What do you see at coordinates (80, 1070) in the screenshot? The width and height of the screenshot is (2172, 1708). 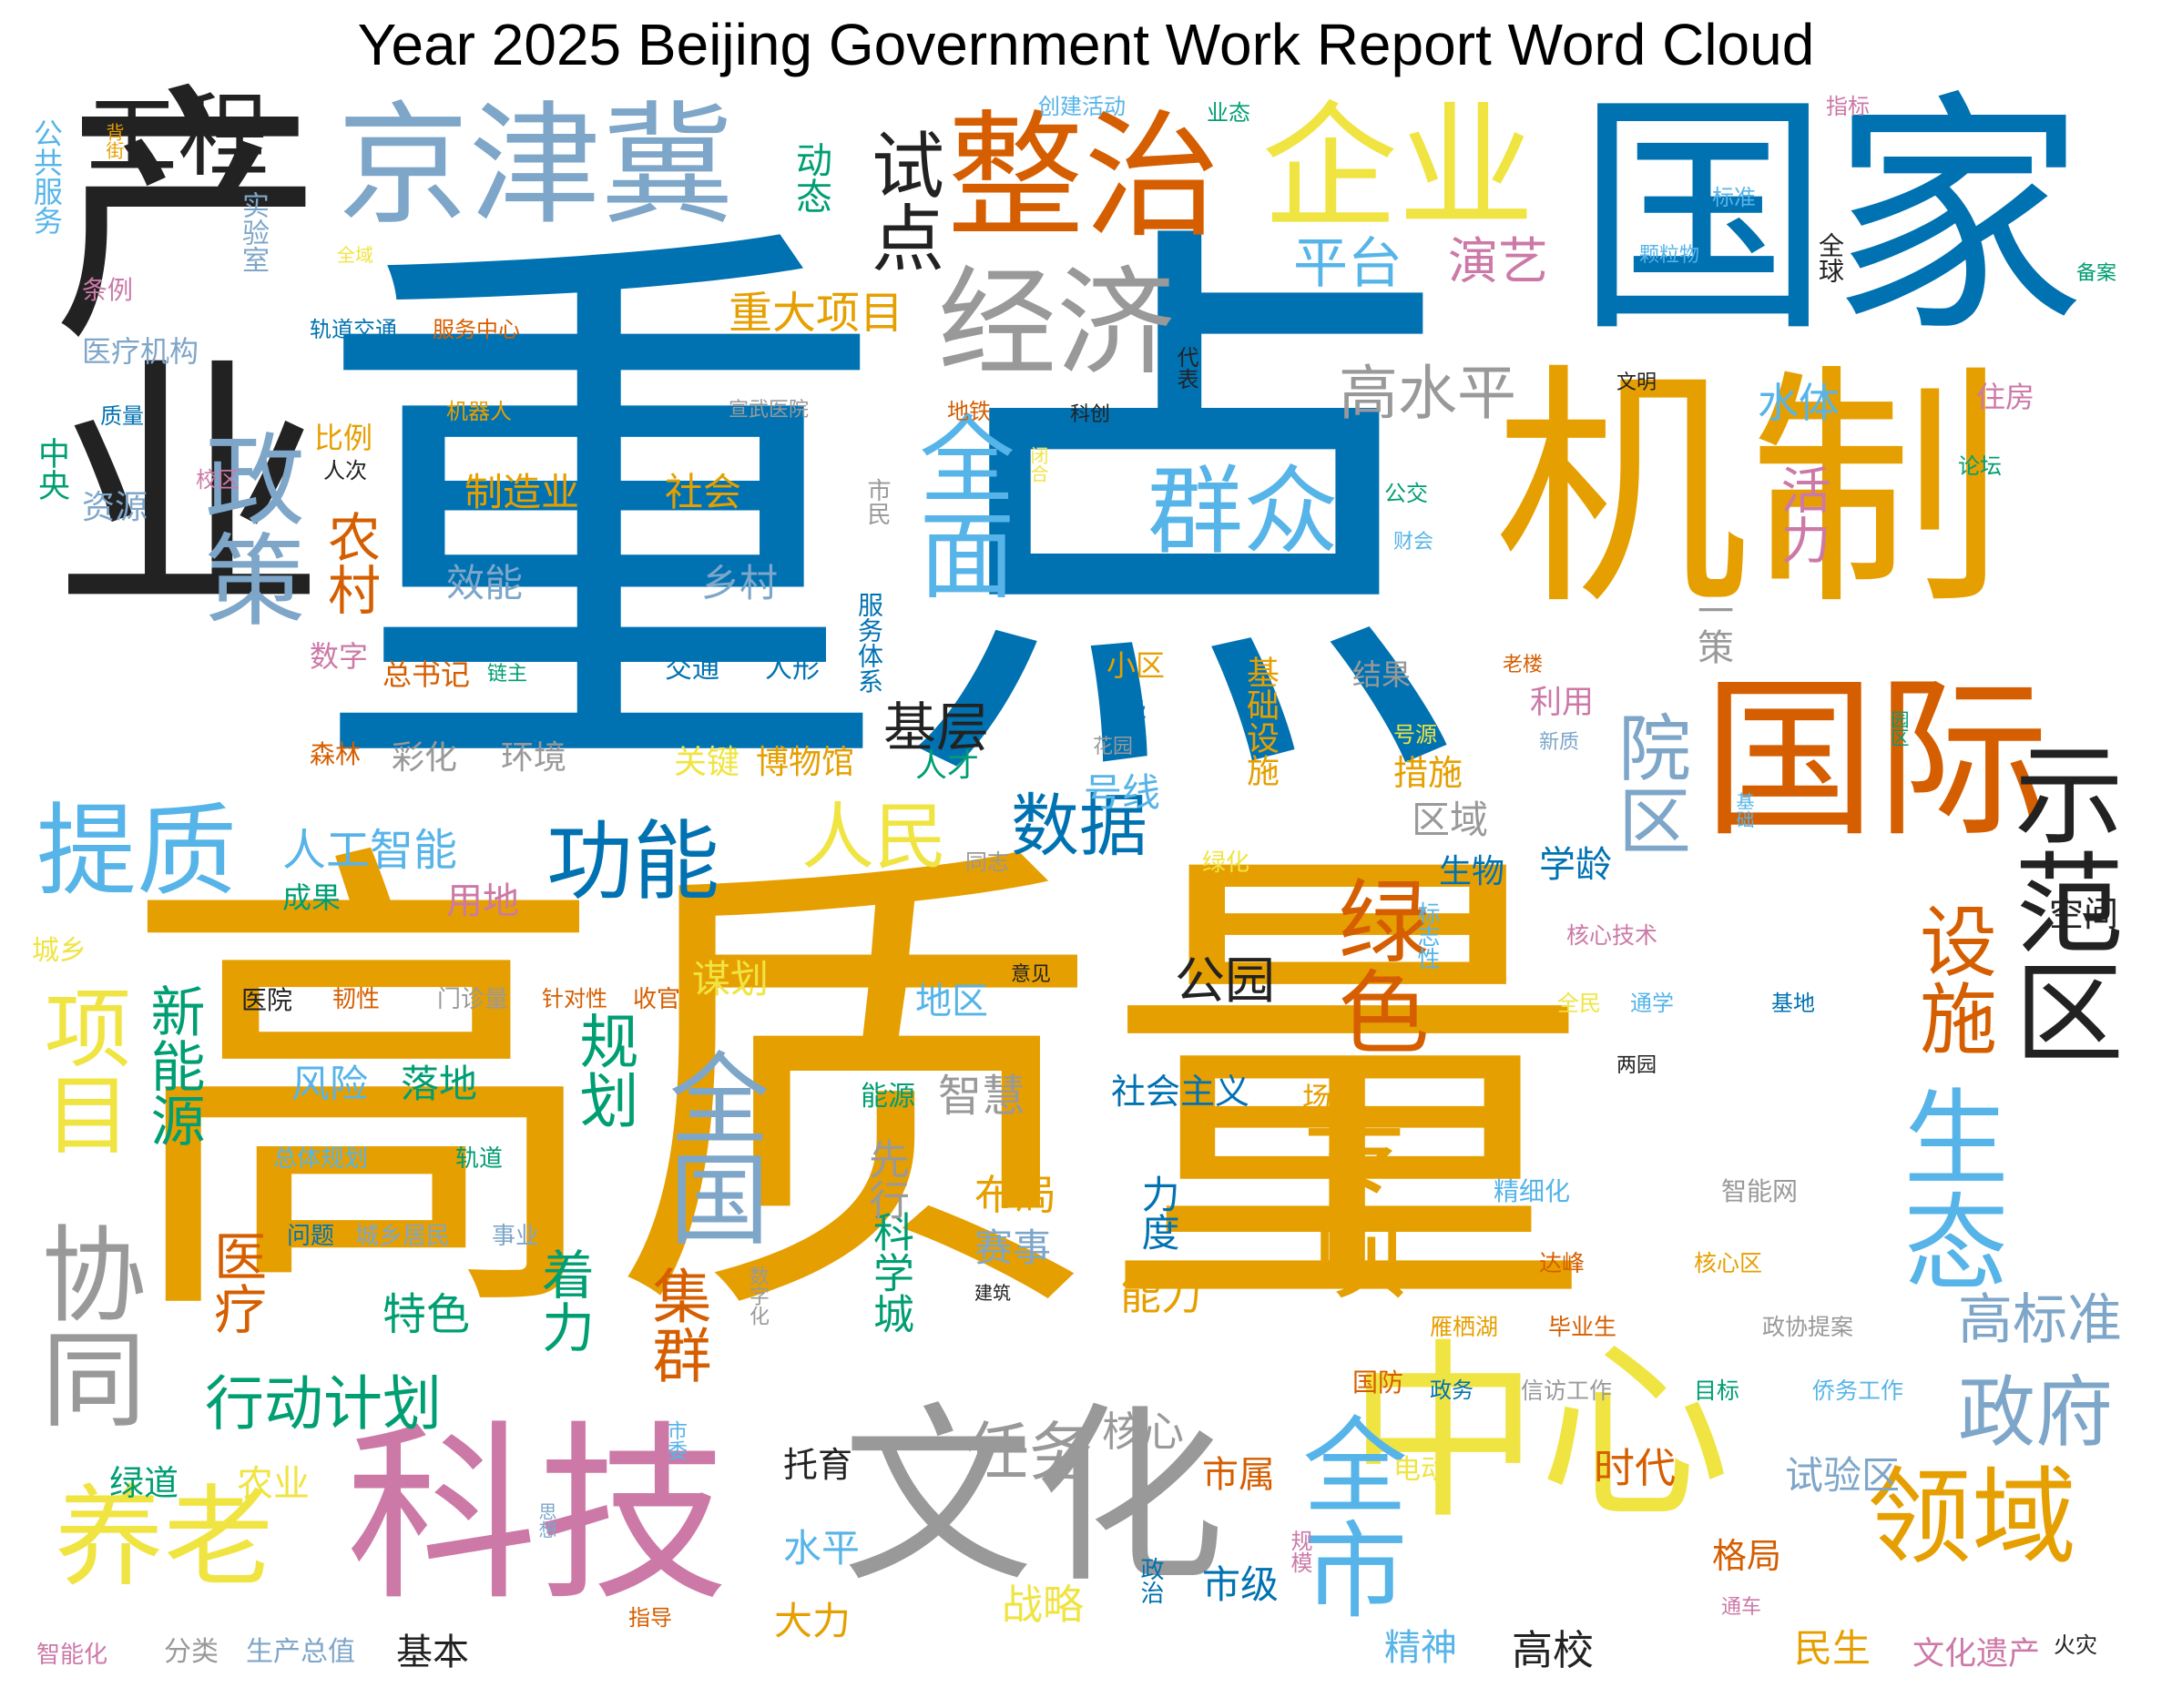 I see `word-29: 项目` at bounding box center [80, 1070].